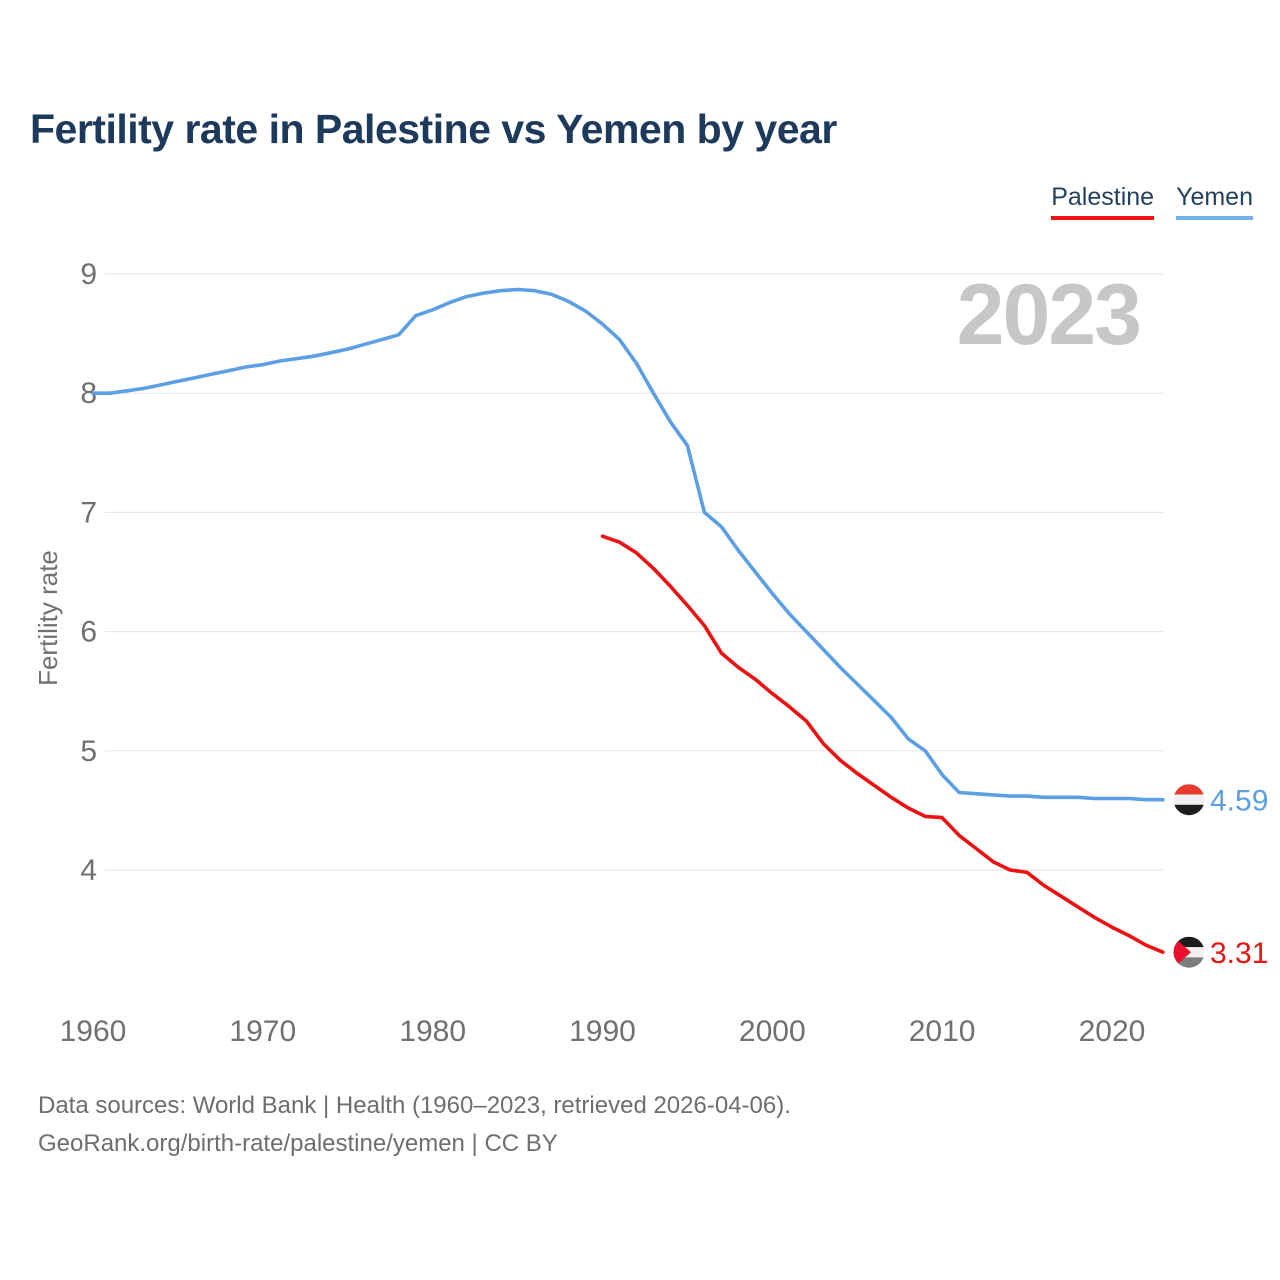 This screenshot has width=1280, height=1280. What do you see at coordinates (882, 744) in the screenshot?
I see `series-line-palestine` at bounding box center [882, 744].